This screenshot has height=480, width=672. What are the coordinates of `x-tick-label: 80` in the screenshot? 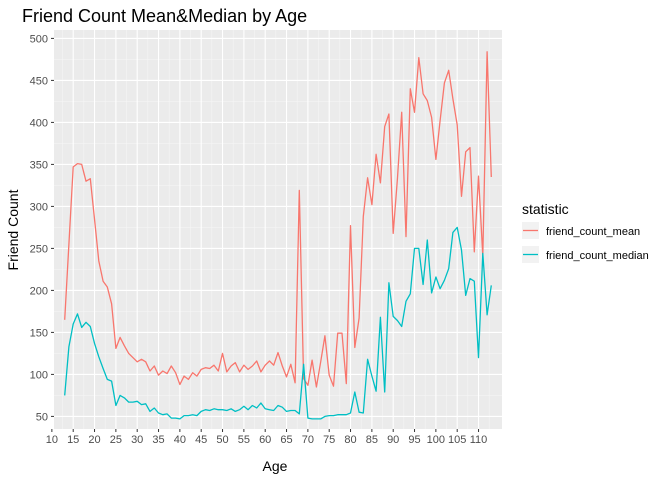 It's located at (350, 440).